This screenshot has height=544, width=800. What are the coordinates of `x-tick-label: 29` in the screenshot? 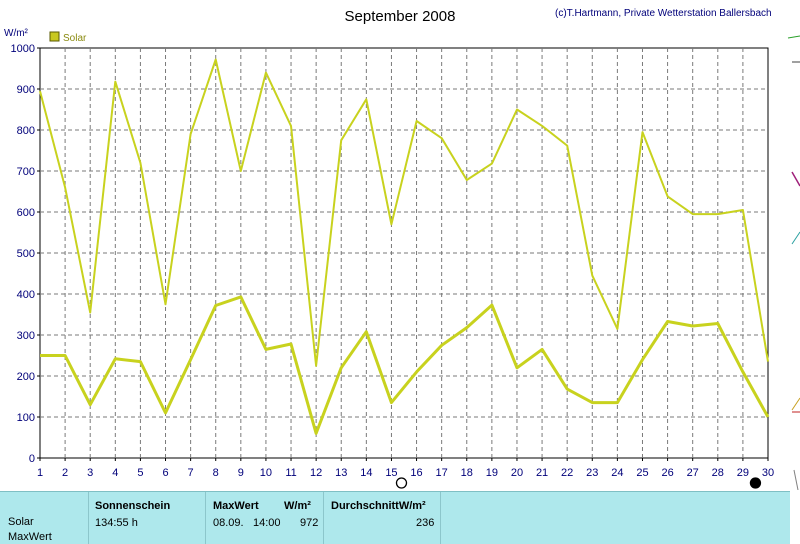 It's located at (743, 473).